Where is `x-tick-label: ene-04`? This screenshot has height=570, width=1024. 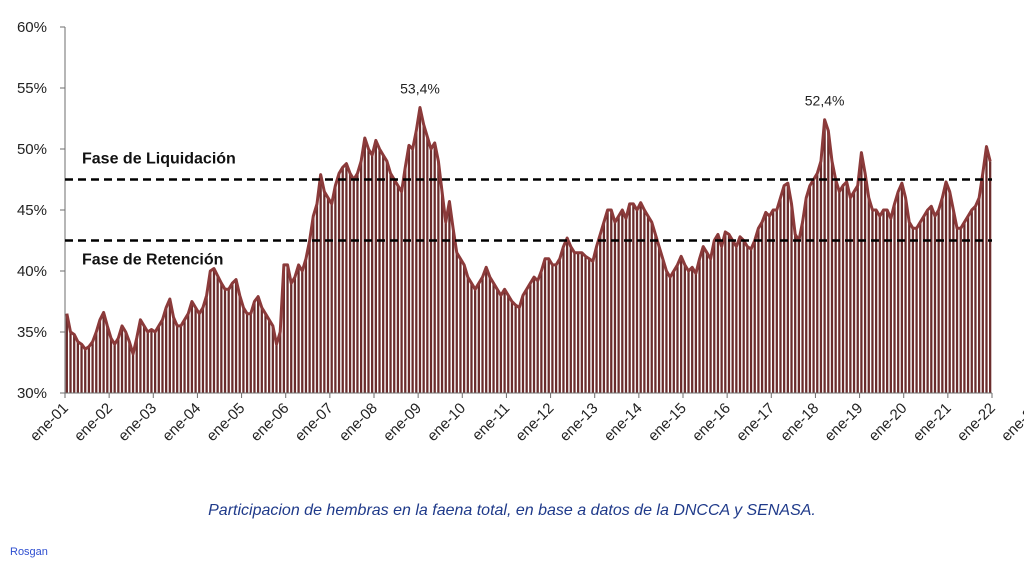
x-tick-label: ene-04 is located at coordinates (181, 422).